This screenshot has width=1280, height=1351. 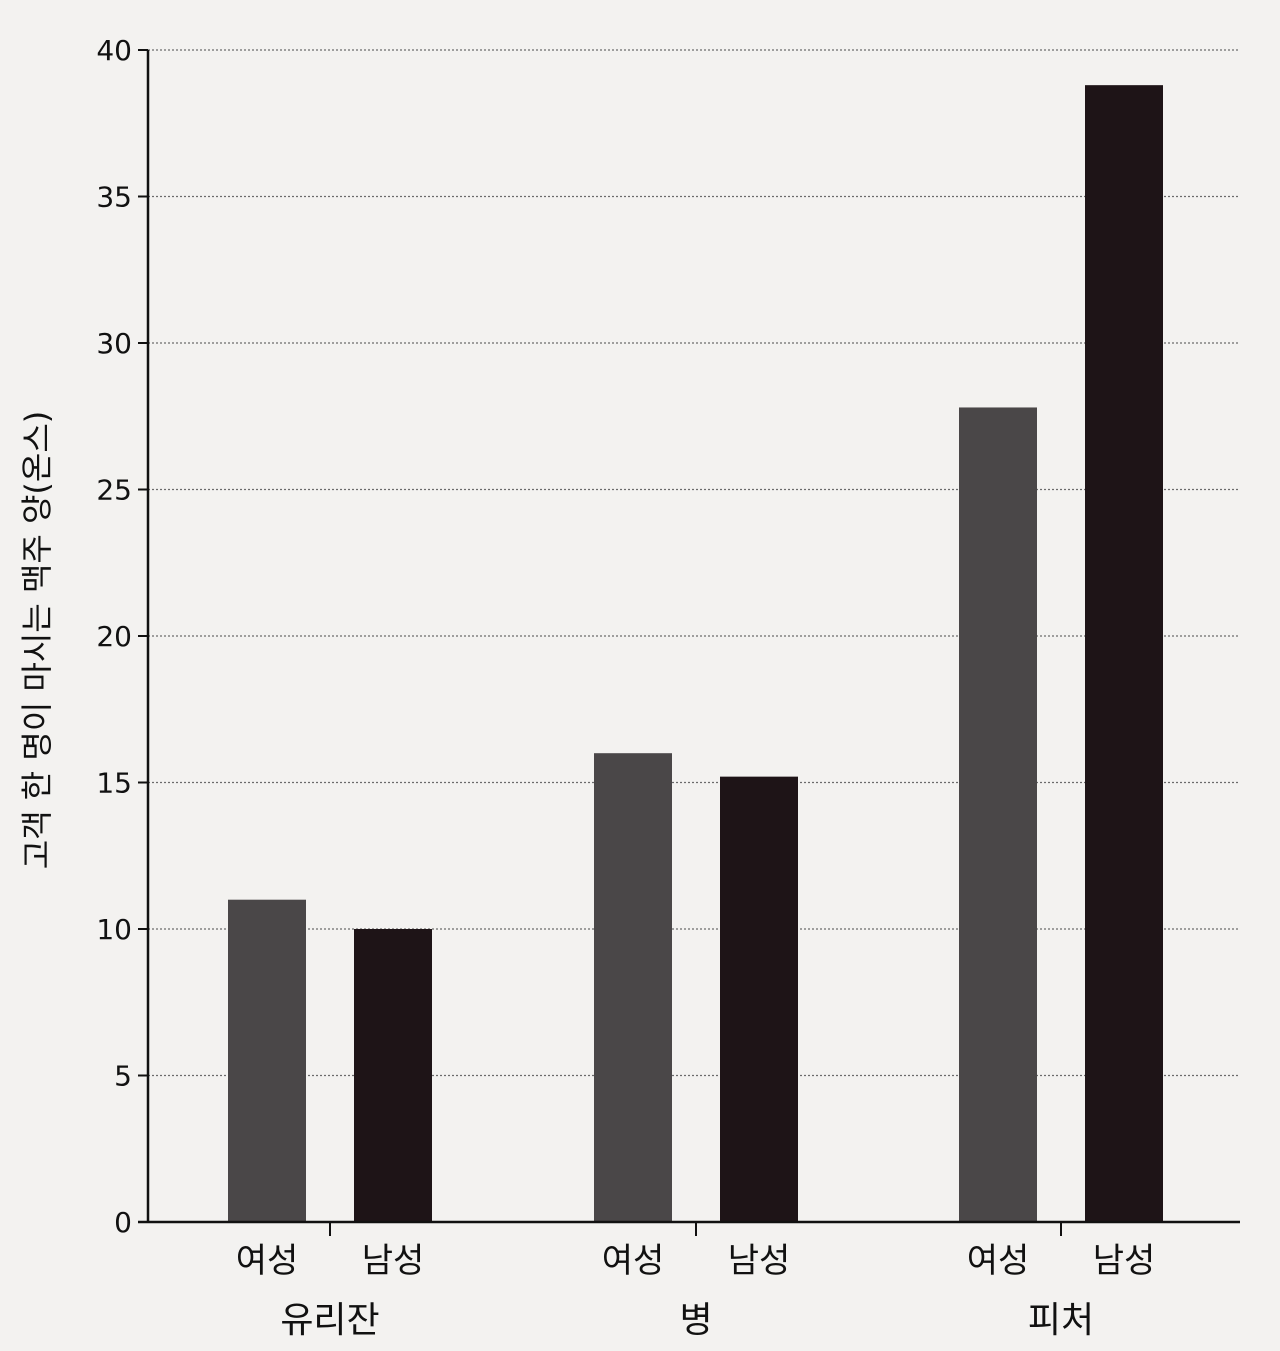 I want to click on y-tick-label: 5, so click(x=123, y=1076).